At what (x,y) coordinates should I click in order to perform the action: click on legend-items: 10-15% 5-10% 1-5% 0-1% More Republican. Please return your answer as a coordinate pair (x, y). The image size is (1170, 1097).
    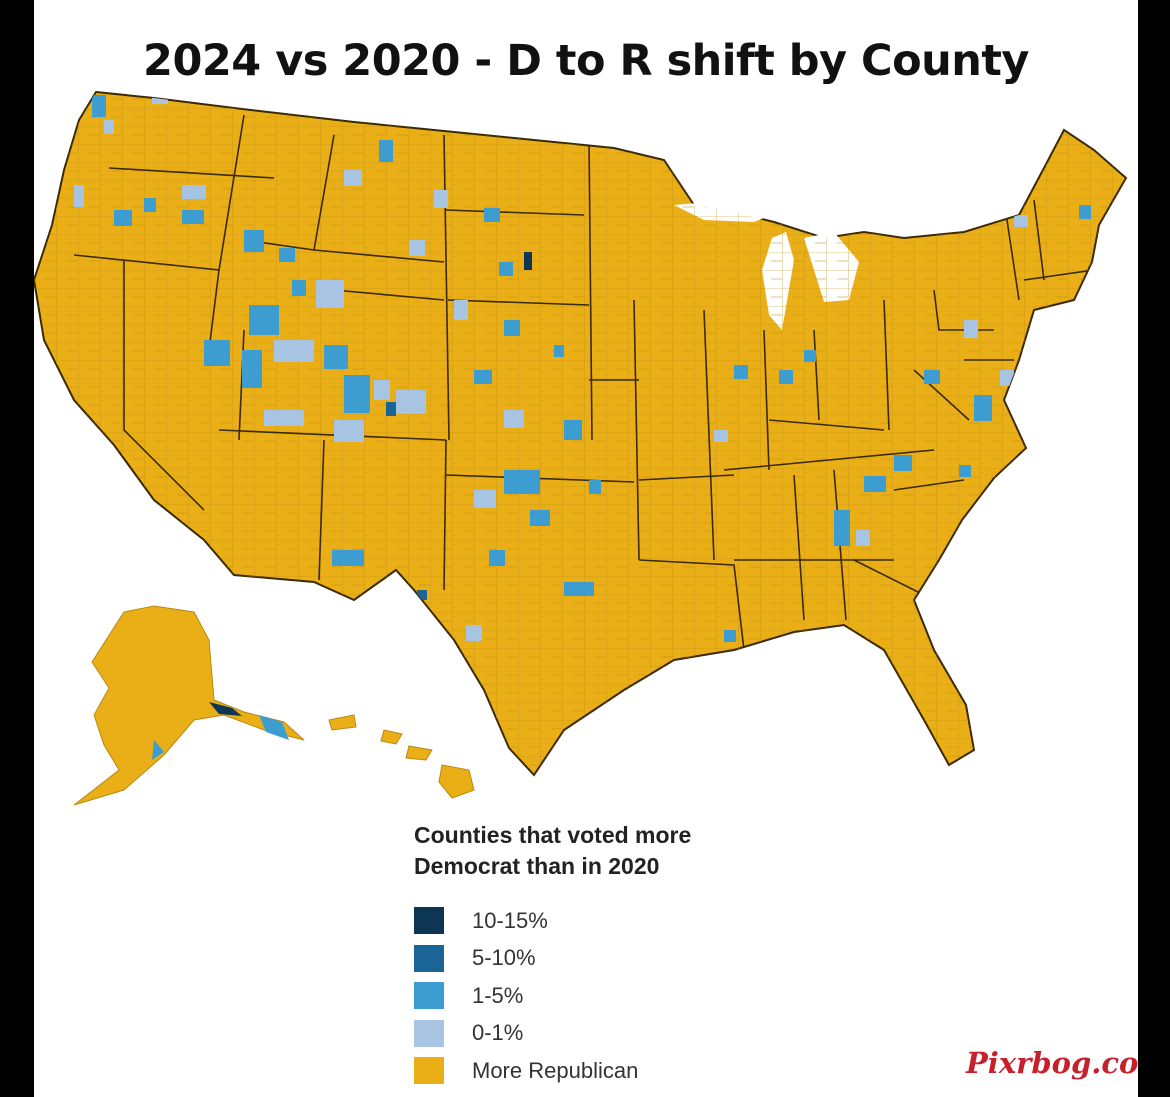
    Looking at the image, I should click on (574, 996).